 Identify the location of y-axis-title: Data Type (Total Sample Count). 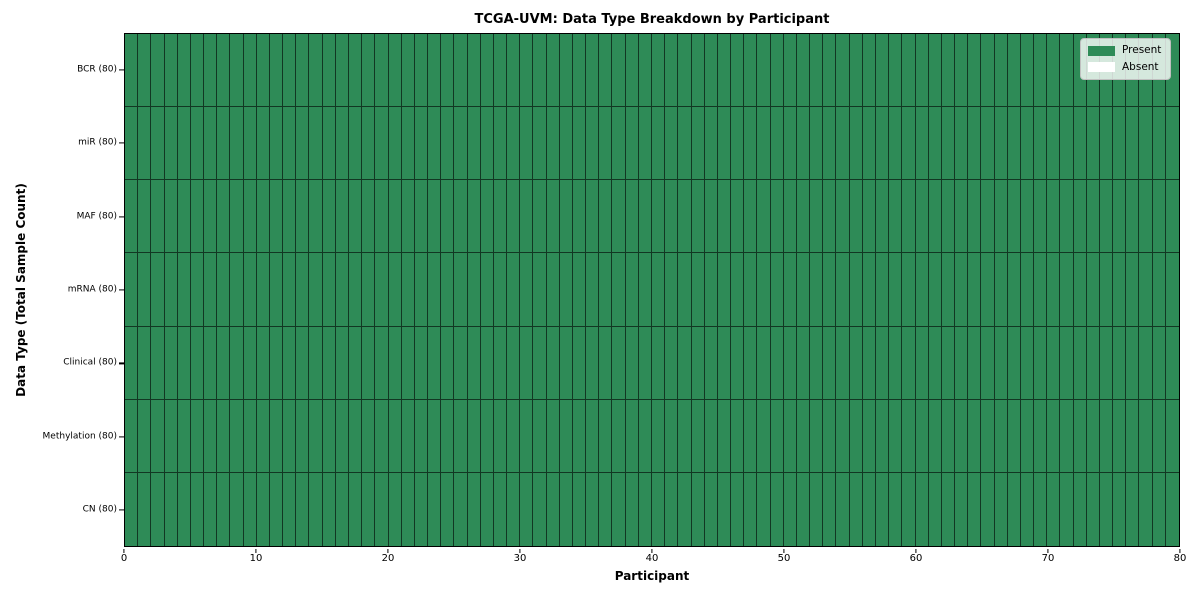
(21, 290).